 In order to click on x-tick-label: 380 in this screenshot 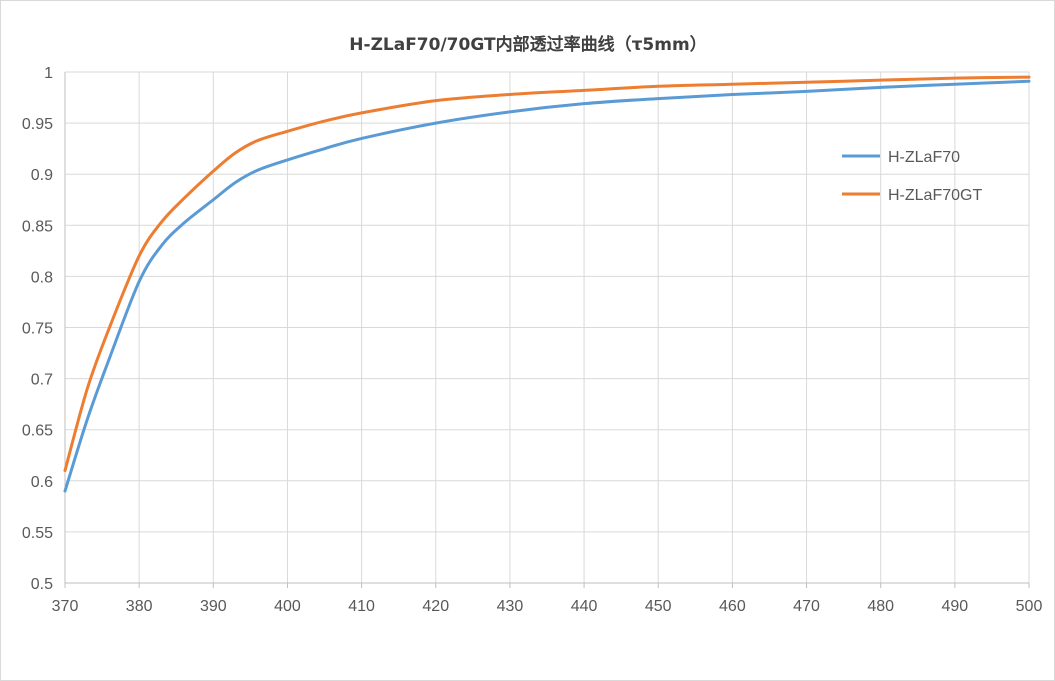, I will do `click(139, 606)`.